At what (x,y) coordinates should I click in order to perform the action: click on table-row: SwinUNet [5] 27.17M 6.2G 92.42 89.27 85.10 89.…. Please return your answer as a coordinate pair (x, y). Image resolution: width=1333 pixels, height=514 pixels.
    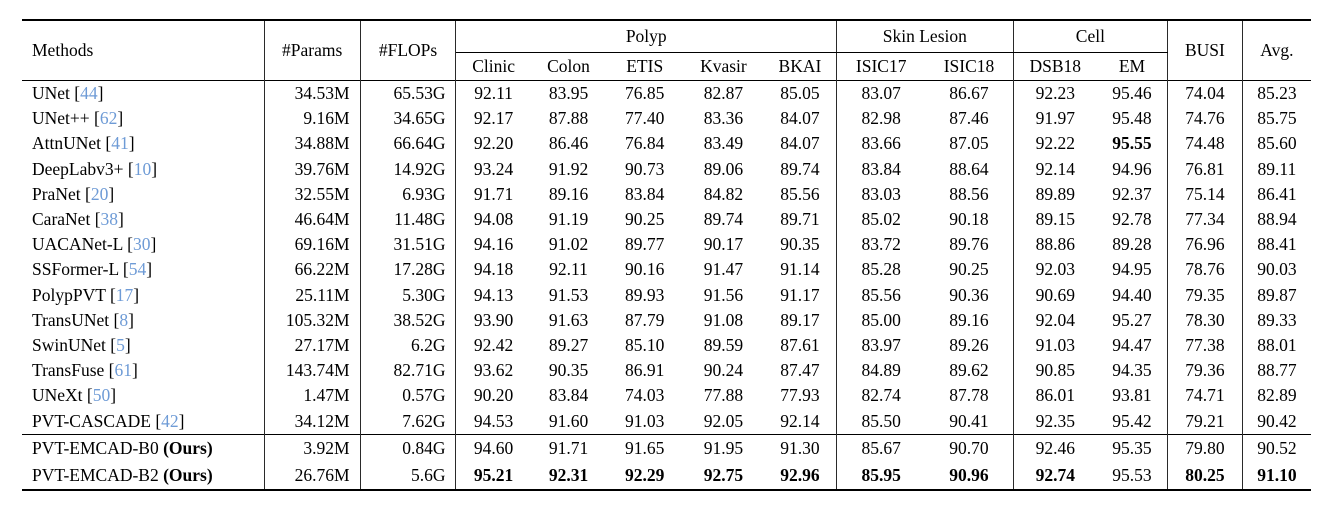
    Looking at the image, I should click on (666, 345).